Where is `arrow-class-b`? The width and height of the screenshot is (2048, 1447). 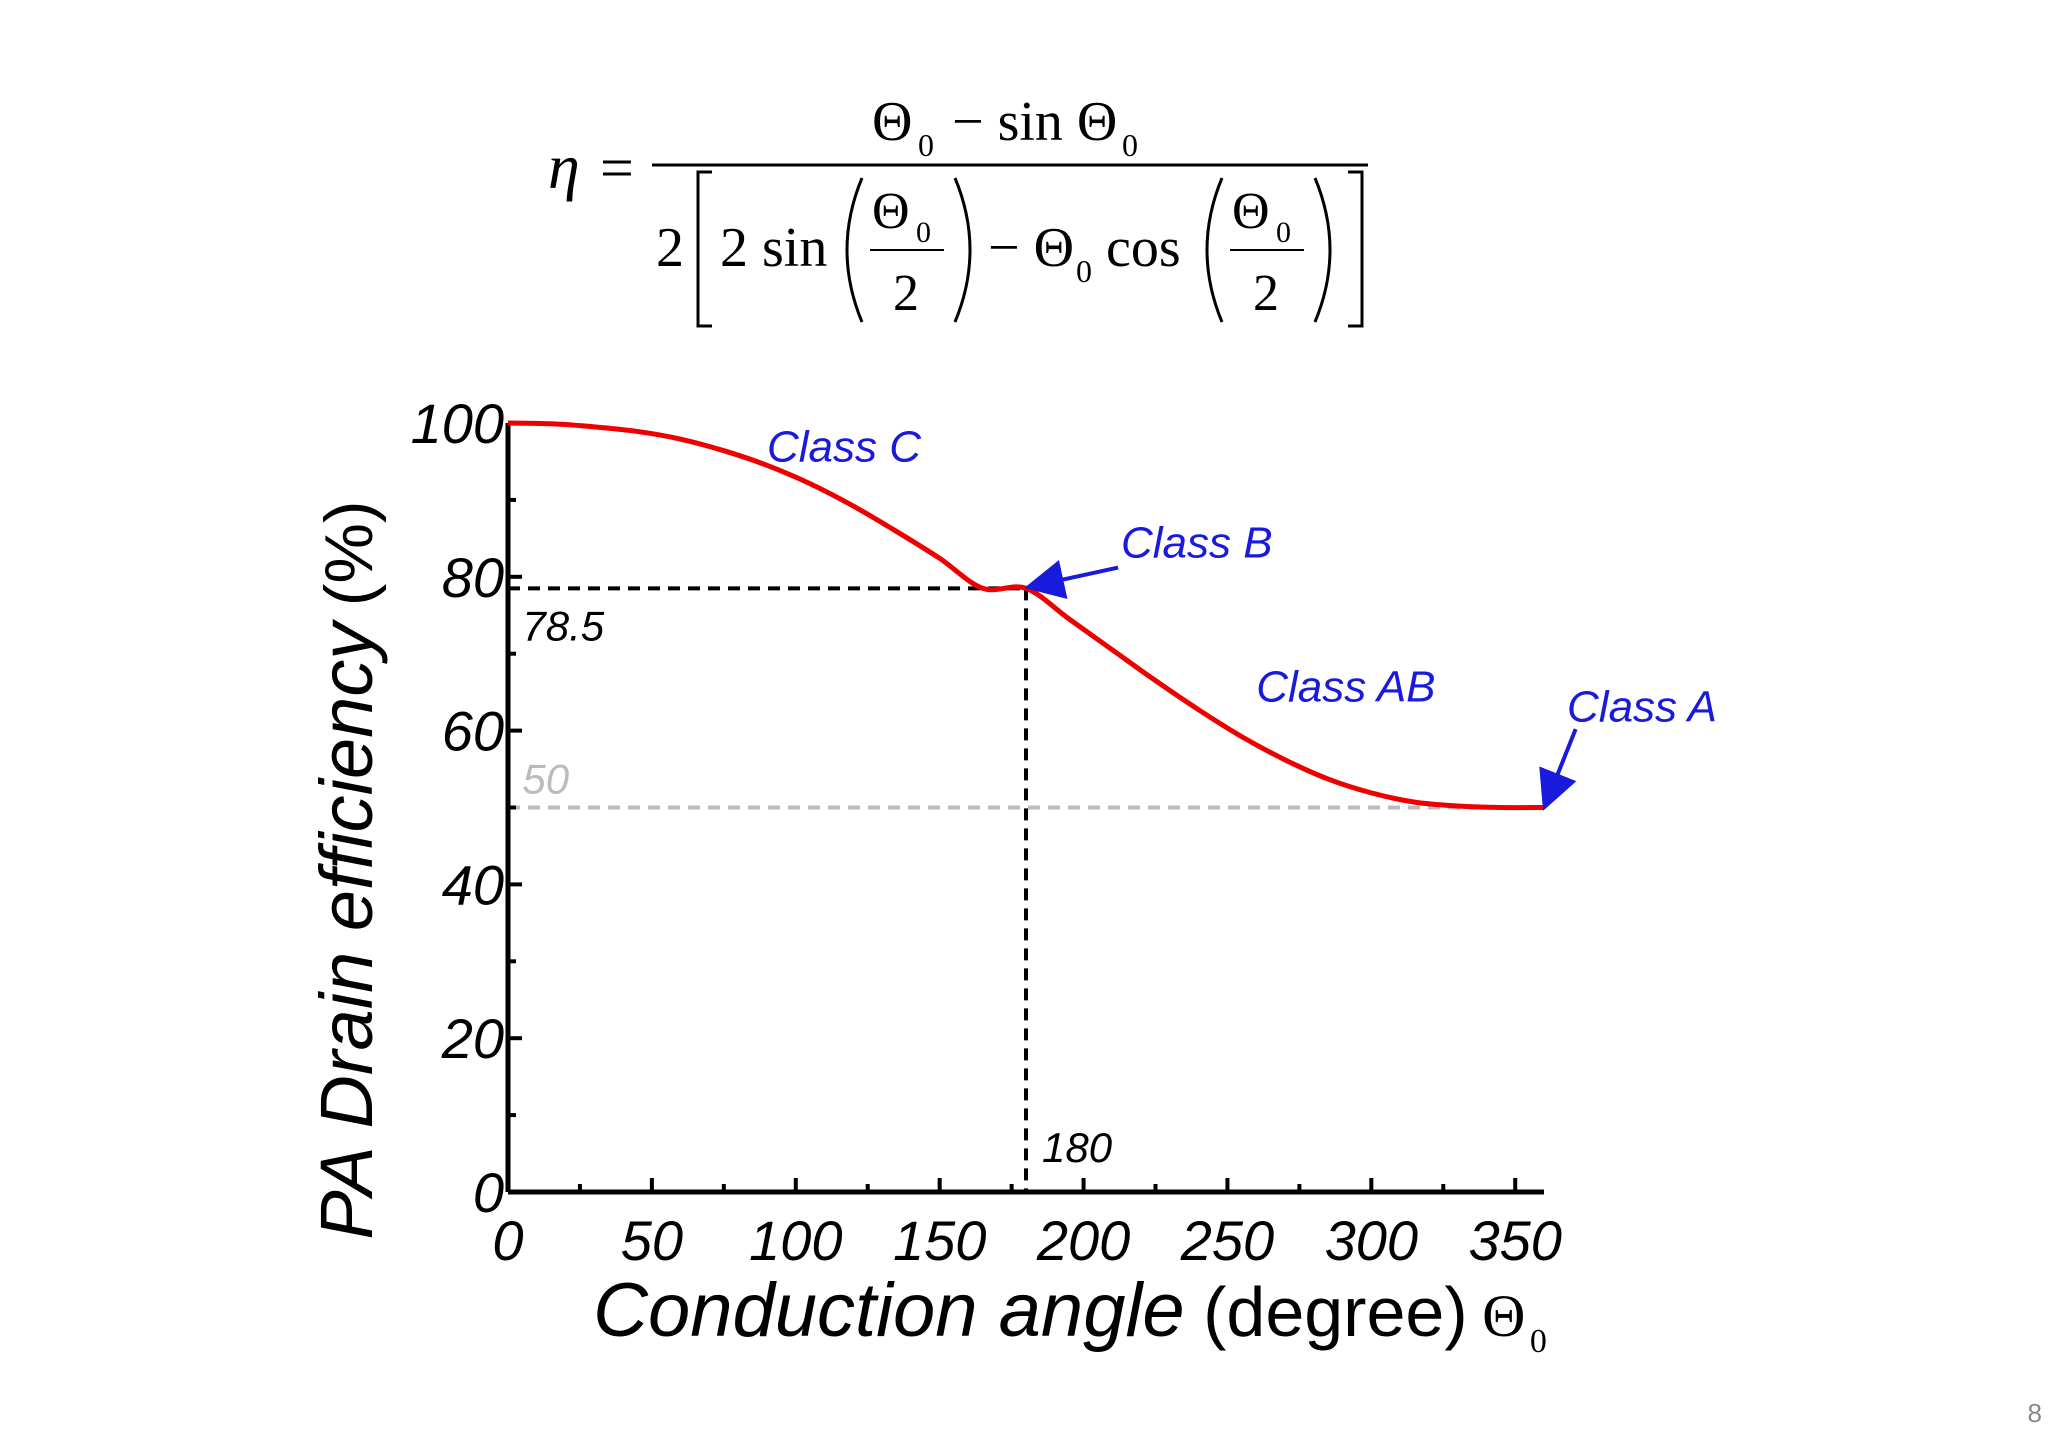 arrow-class-b is located at coordinates (1071, 579).